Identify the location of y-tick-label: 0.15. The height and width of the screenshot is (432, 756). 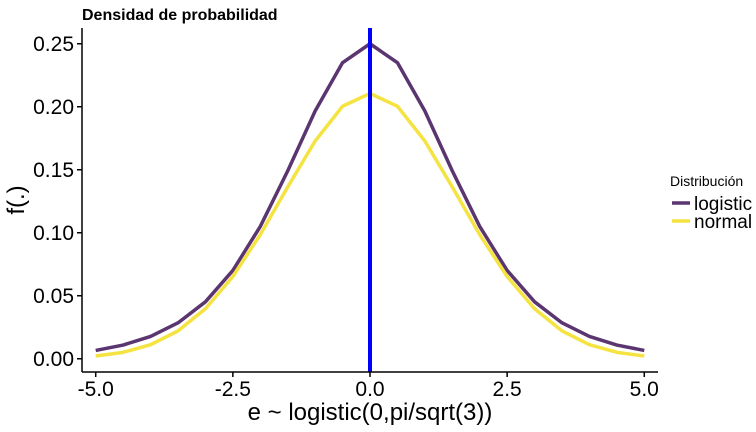
(53, 170).